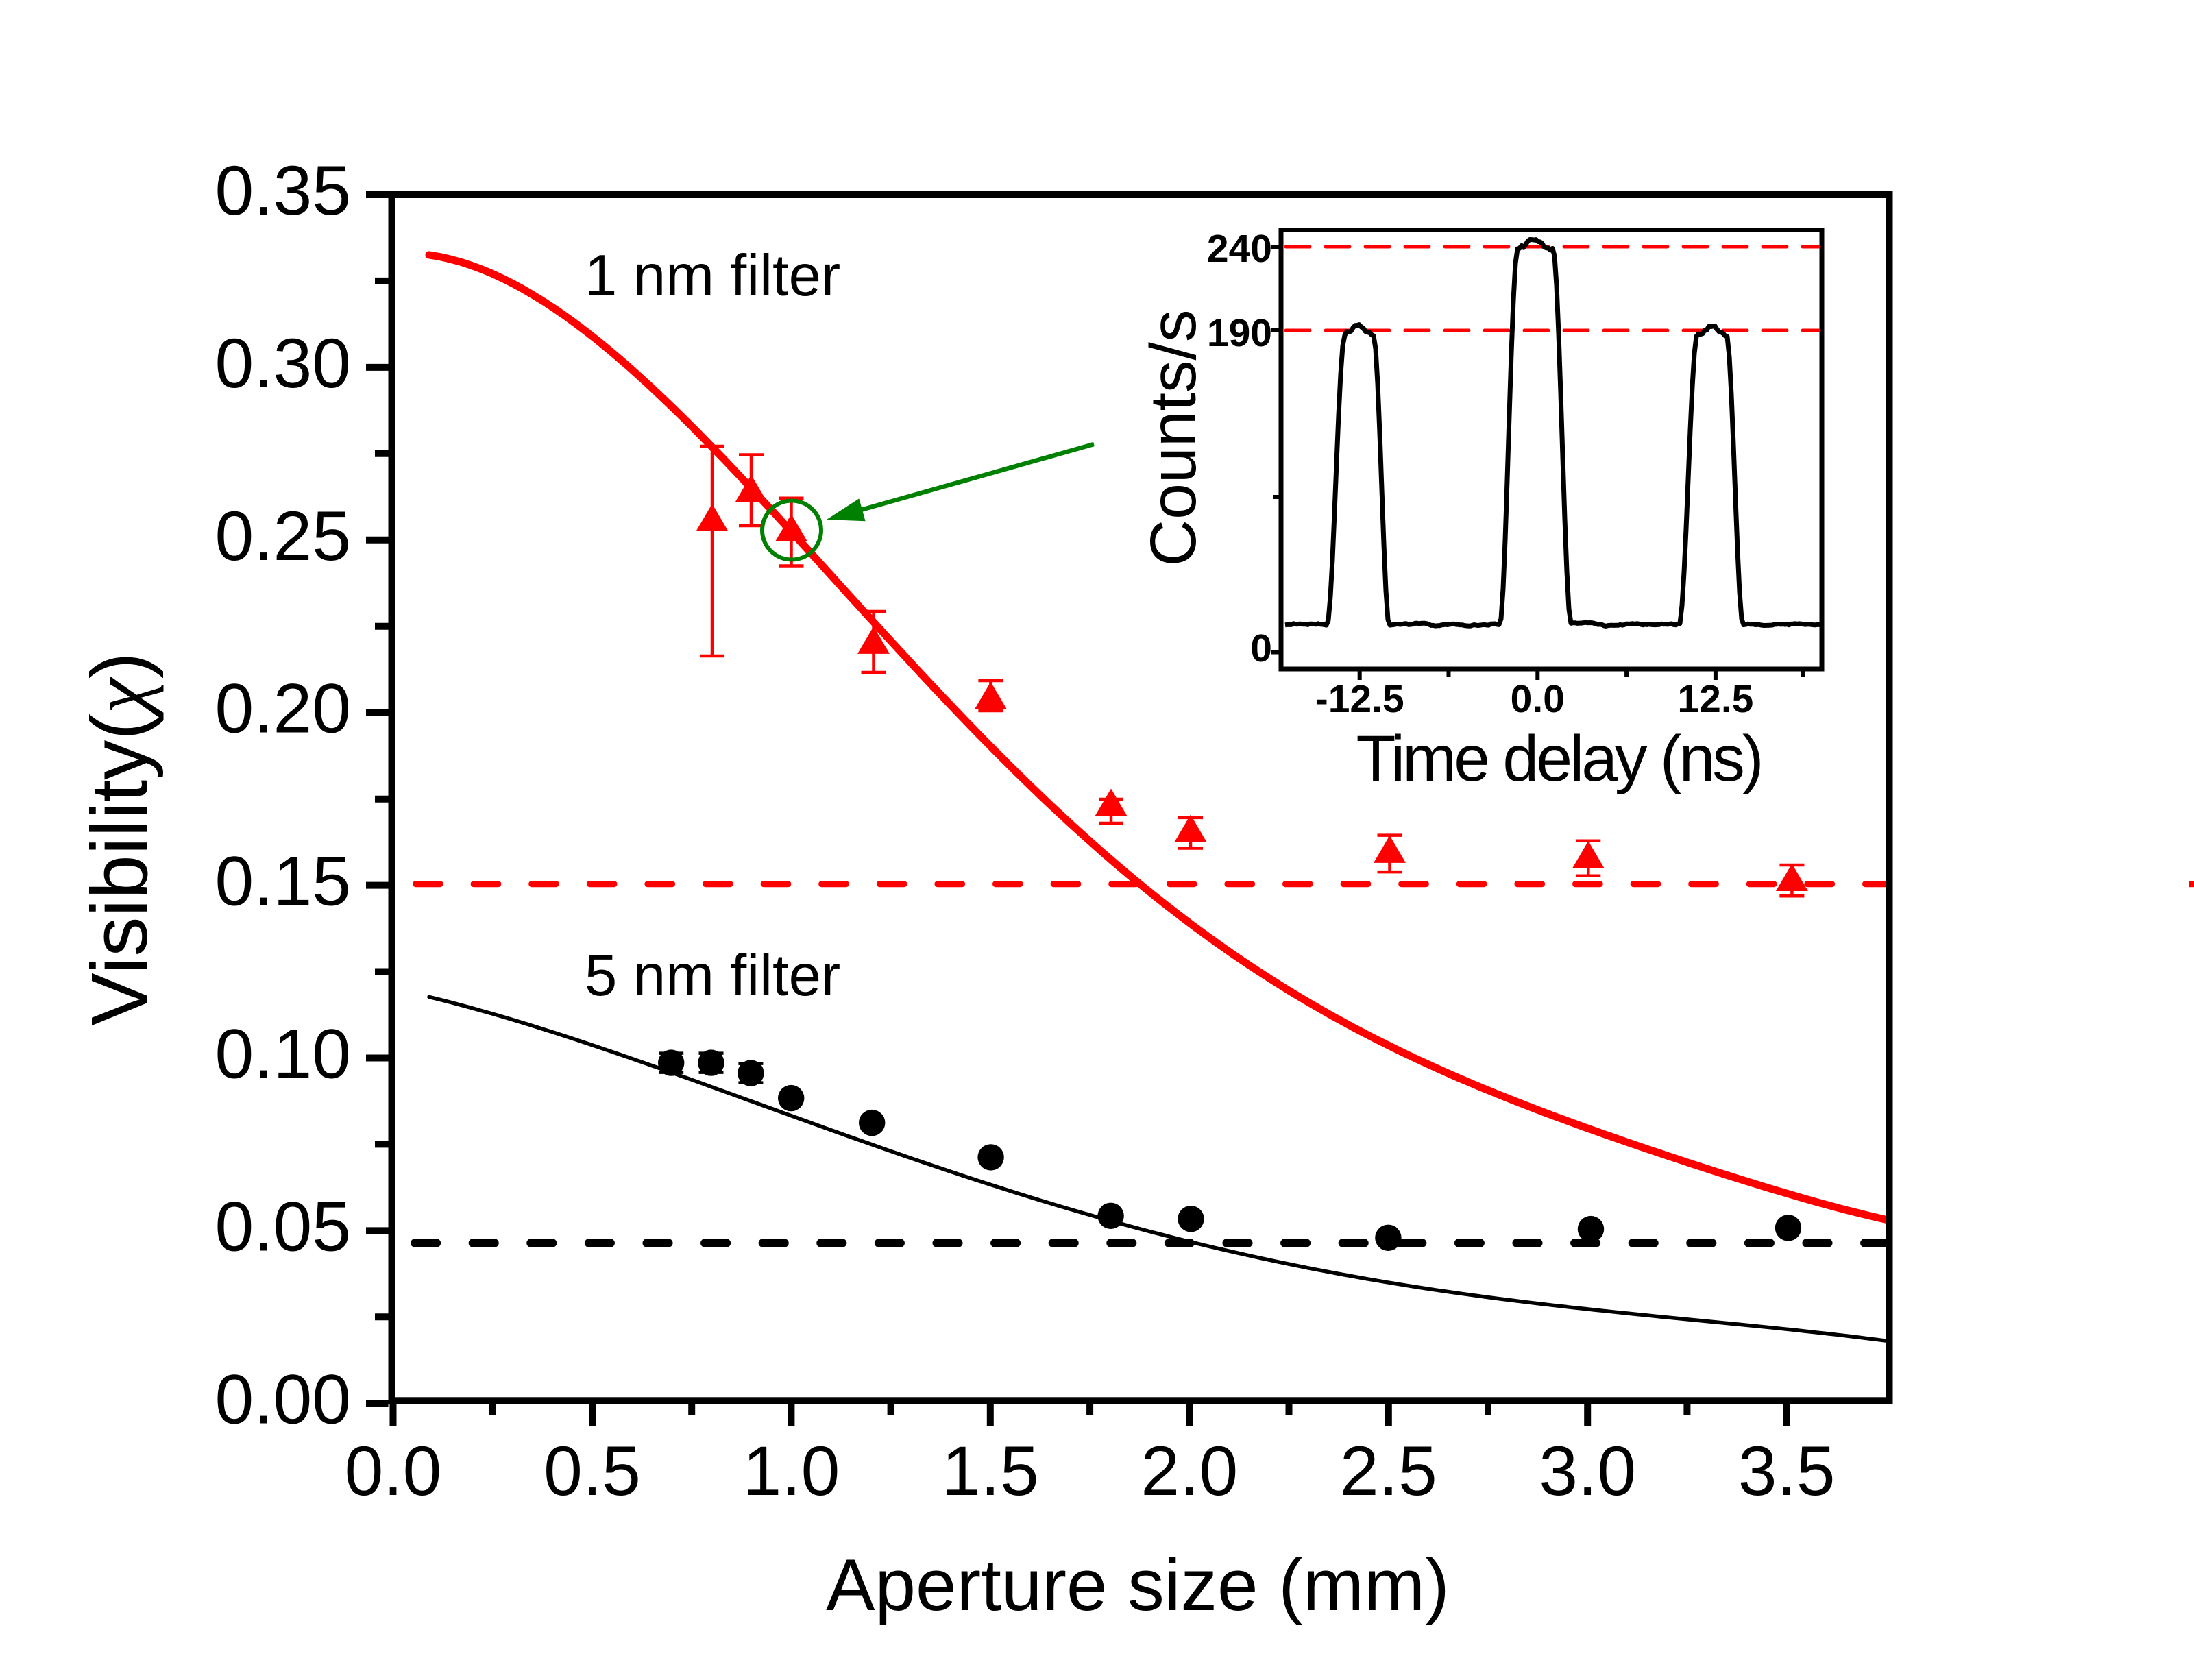 The height and width of the screenshot is (1680, 2194). Describe the element at coordinates (283, 1226) in the screenshot. I see `svg-text: 0.05` at that location.